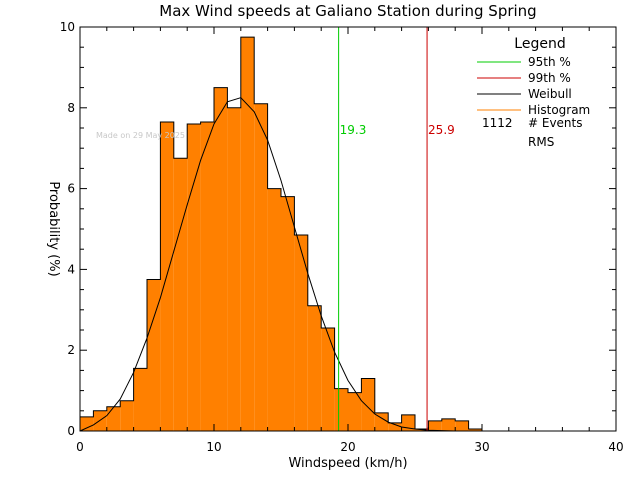 The height and width of the screenshot is (480, 640). What do you see at coordinates (140, 135) in the screenshot?
I see `watermark: Made on 29 May 2025` at bounding box center [140, 135].